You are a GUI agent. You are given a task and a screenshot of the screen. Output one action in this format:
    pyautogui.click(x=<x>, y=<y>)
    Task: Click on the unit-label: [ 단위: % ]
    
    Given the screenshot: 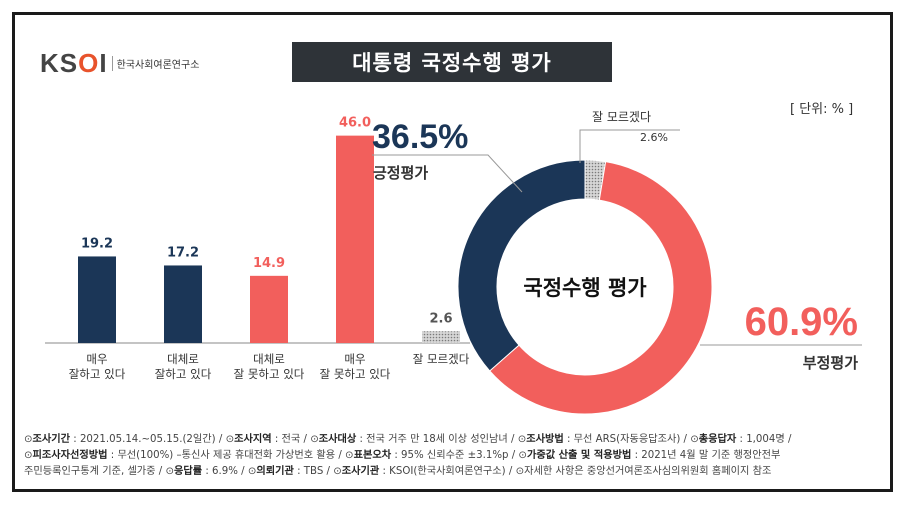 What is the action you would take?
    pyautogui.click(x=822, y=109)
    